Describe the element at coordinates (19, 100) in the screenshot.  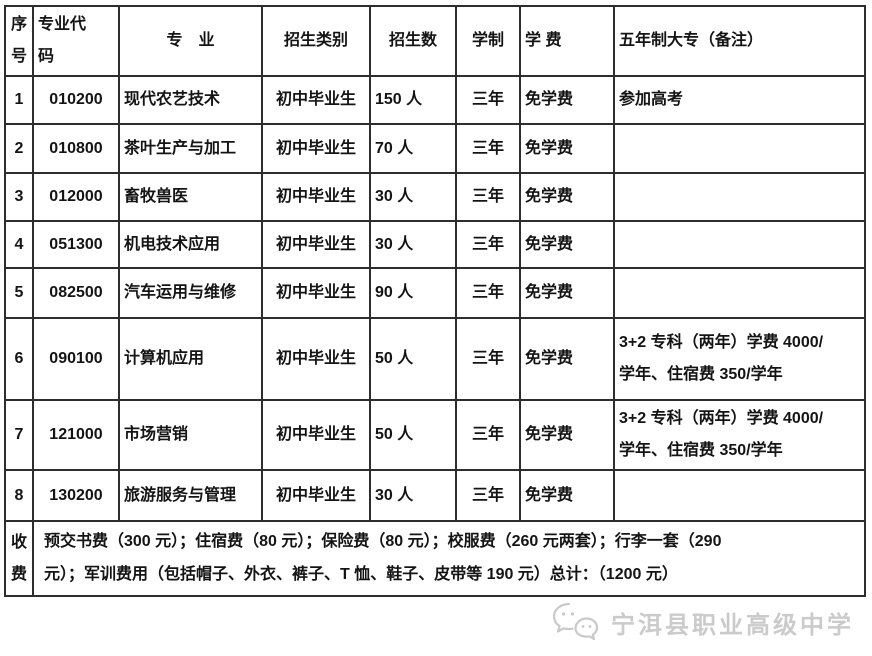
I see `cell-serial: 1` at that location.